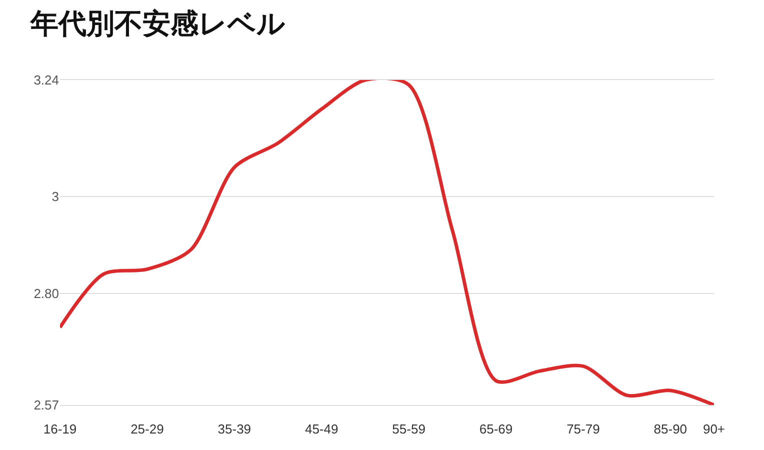 This screenshot has width=764, height=450. I want to click on x-tick-label: 35-39, so click(235, 429).